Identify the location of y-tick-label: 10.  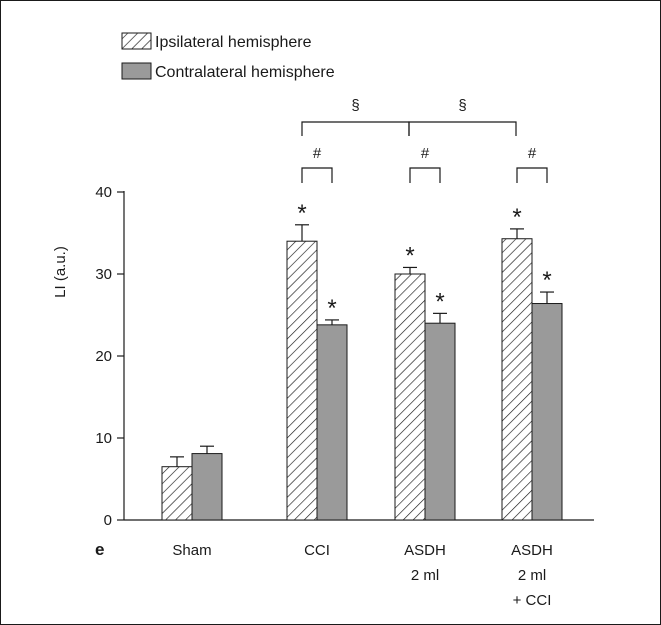
(103, 438).